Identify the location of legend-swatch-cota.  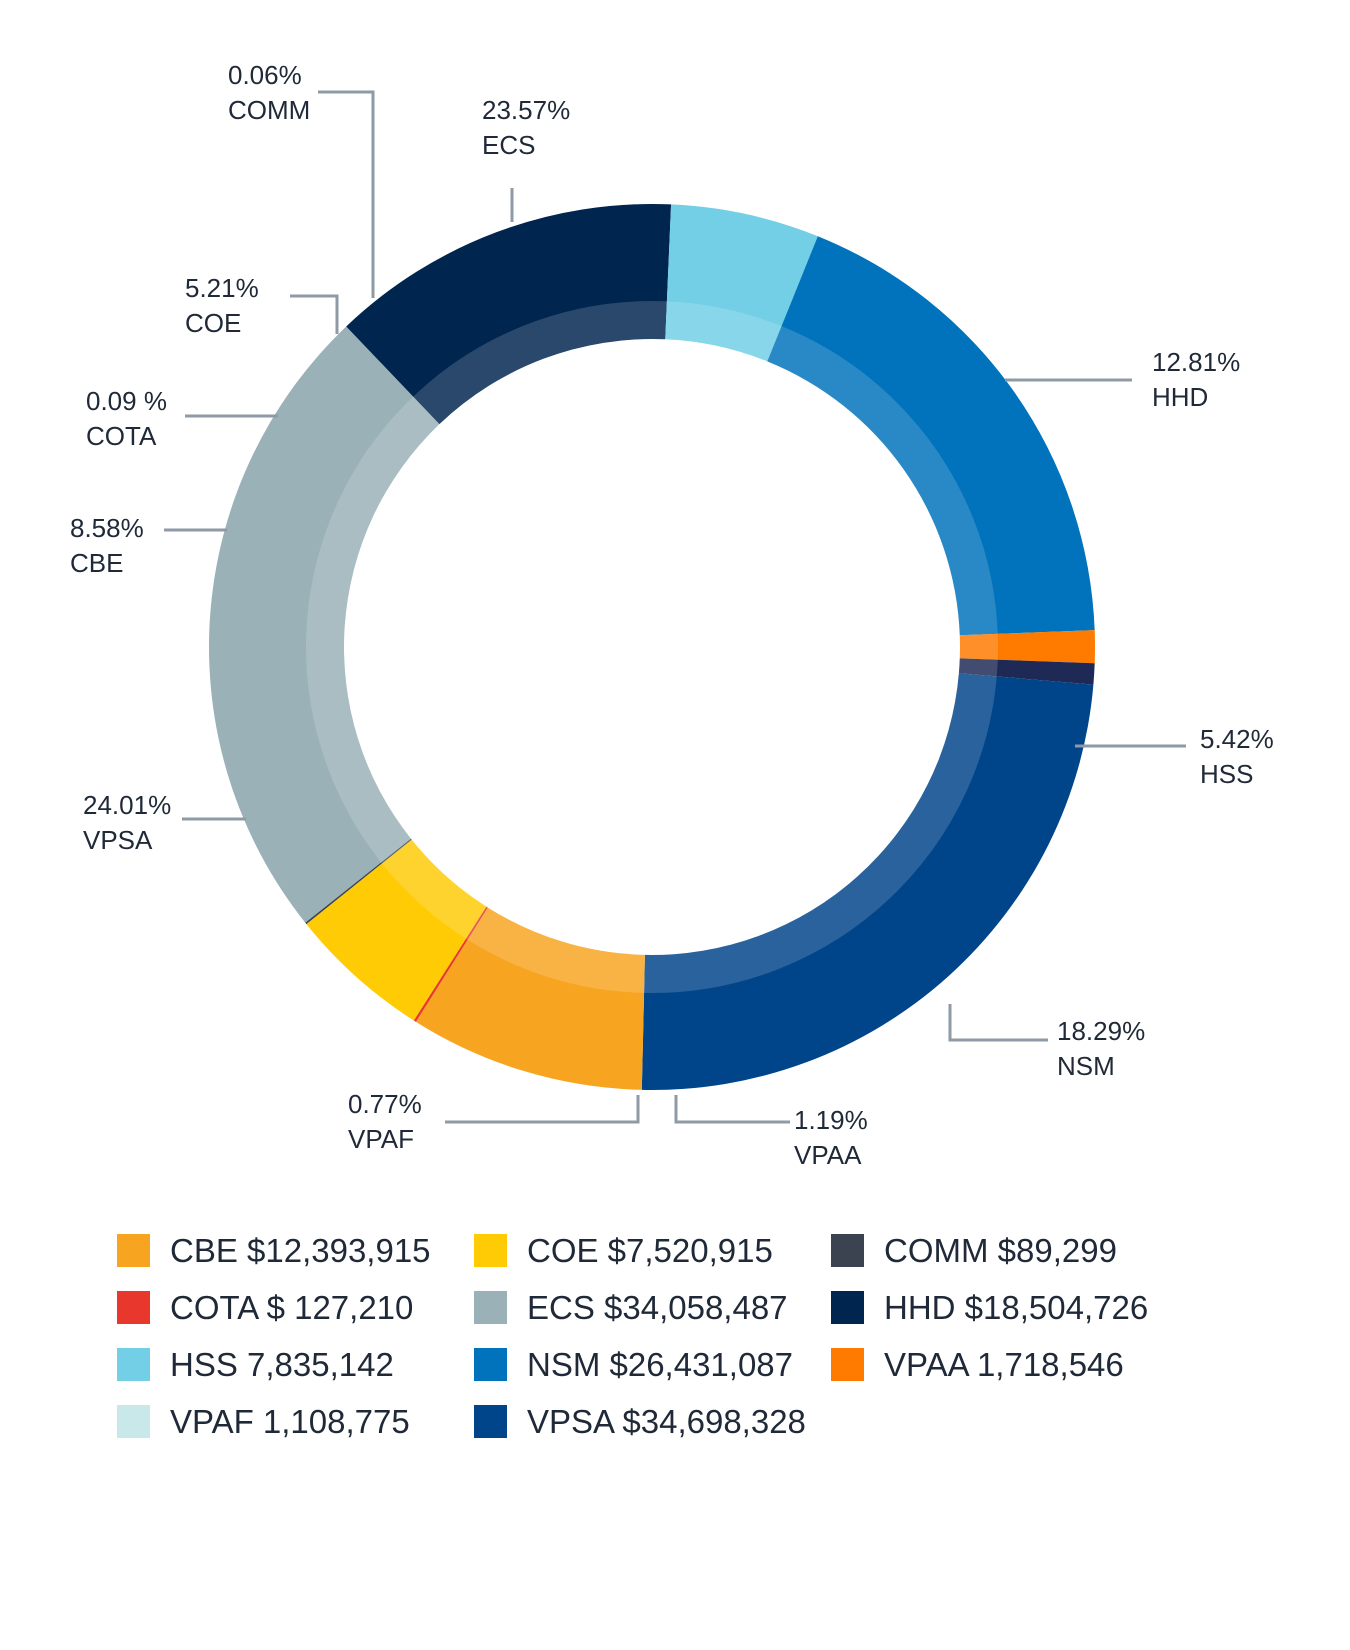
(133, 1307).